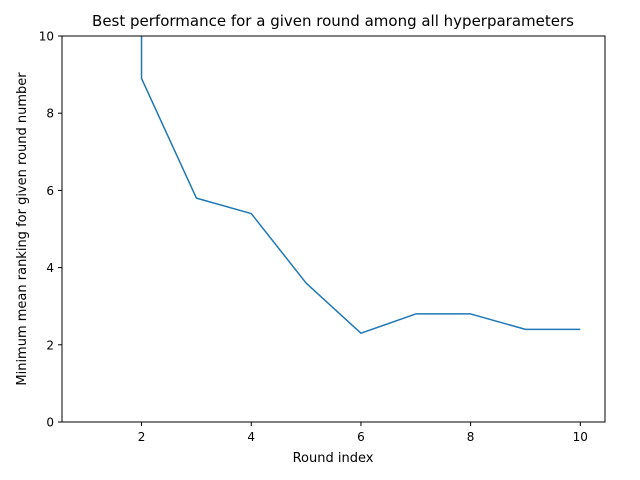 This screenshot has width=640, height=480. Describe the element at coordinates (251, 437) in the screenshot. I see `x-tick-label: 4` at that location.